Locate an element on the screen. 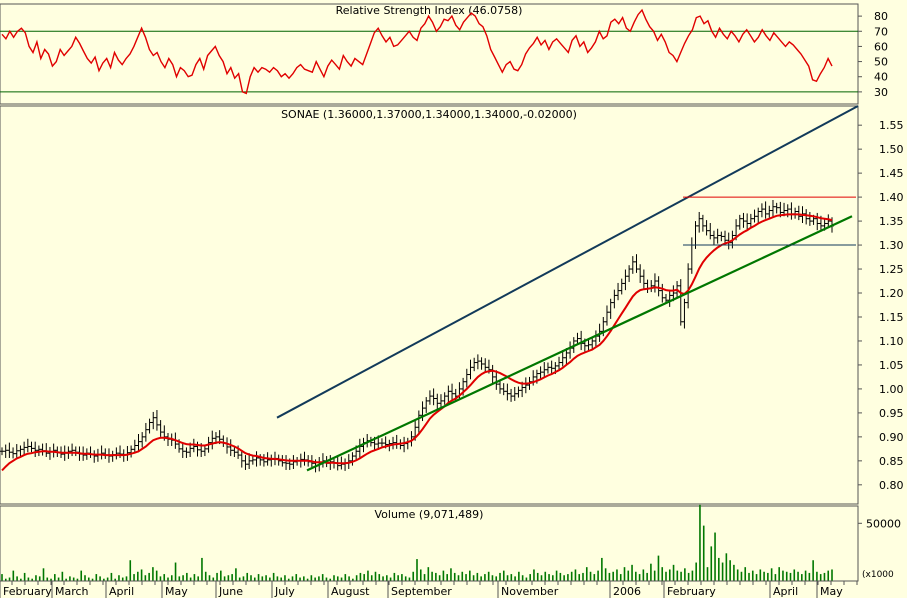  x-tick-label: July is located at coordinates (284, 591).